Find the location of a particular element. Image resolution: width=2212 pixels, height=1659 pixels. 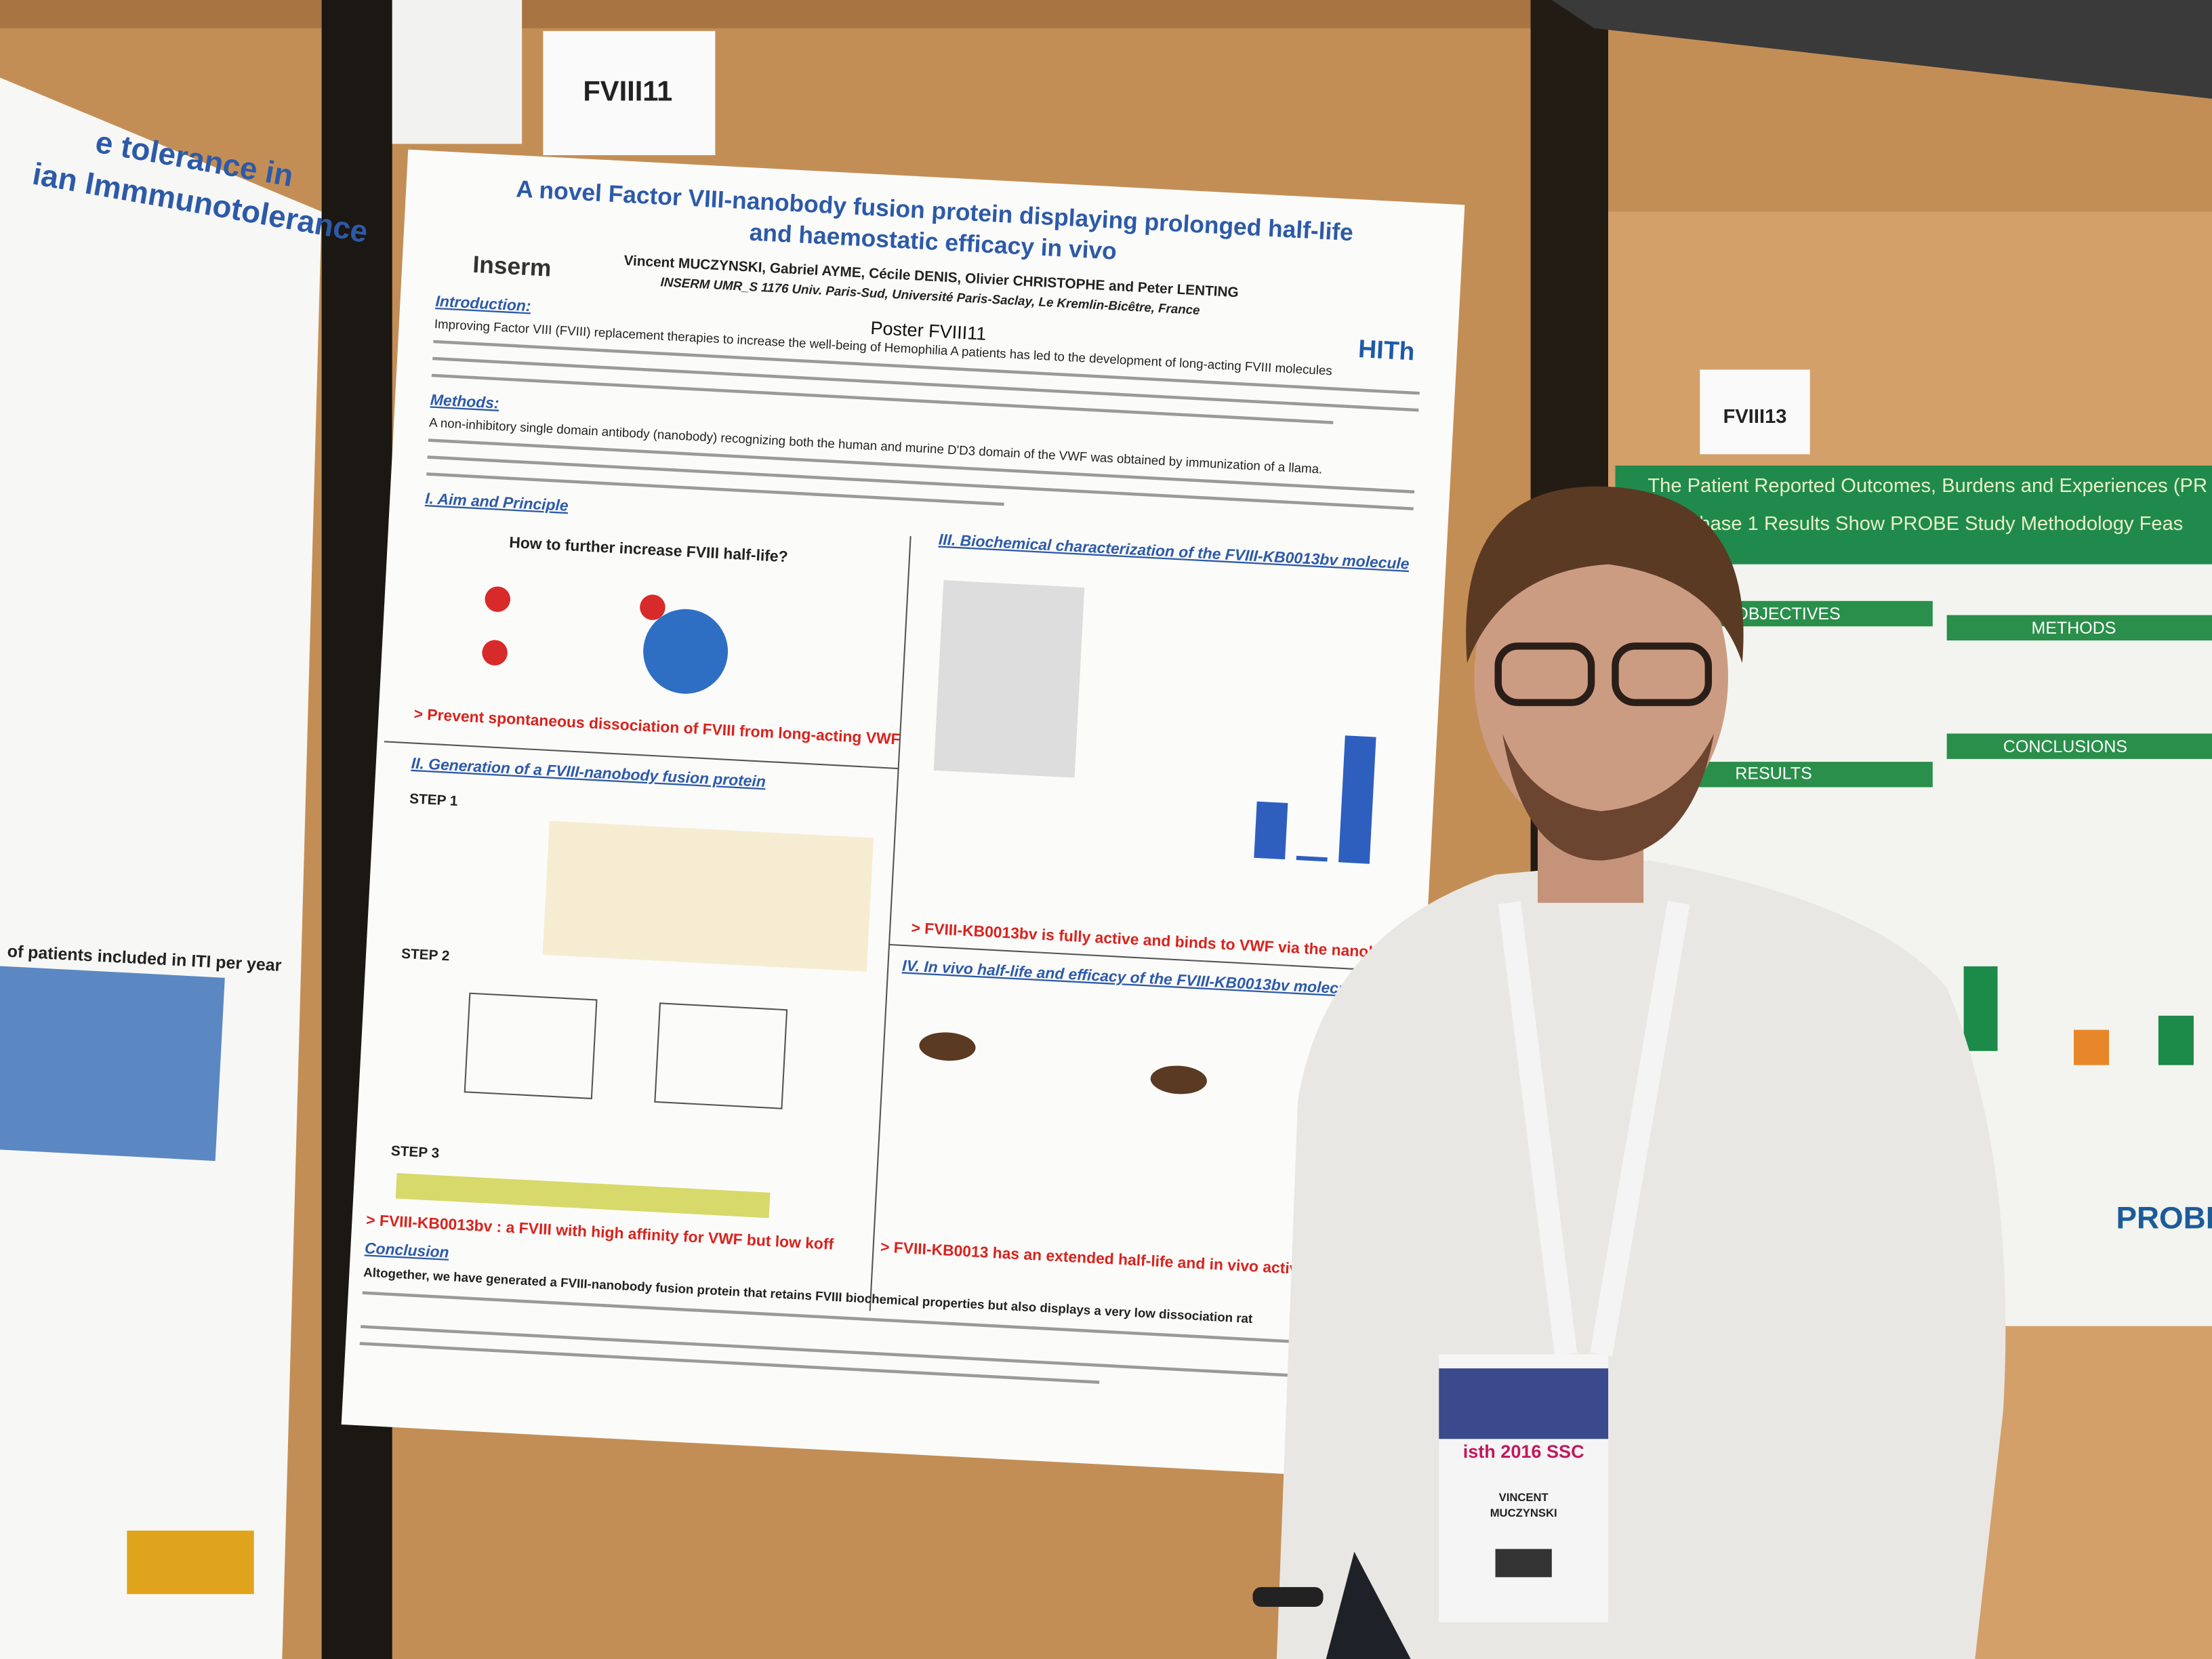

step-label: STEP 1 is located at coordinates (434, 800).